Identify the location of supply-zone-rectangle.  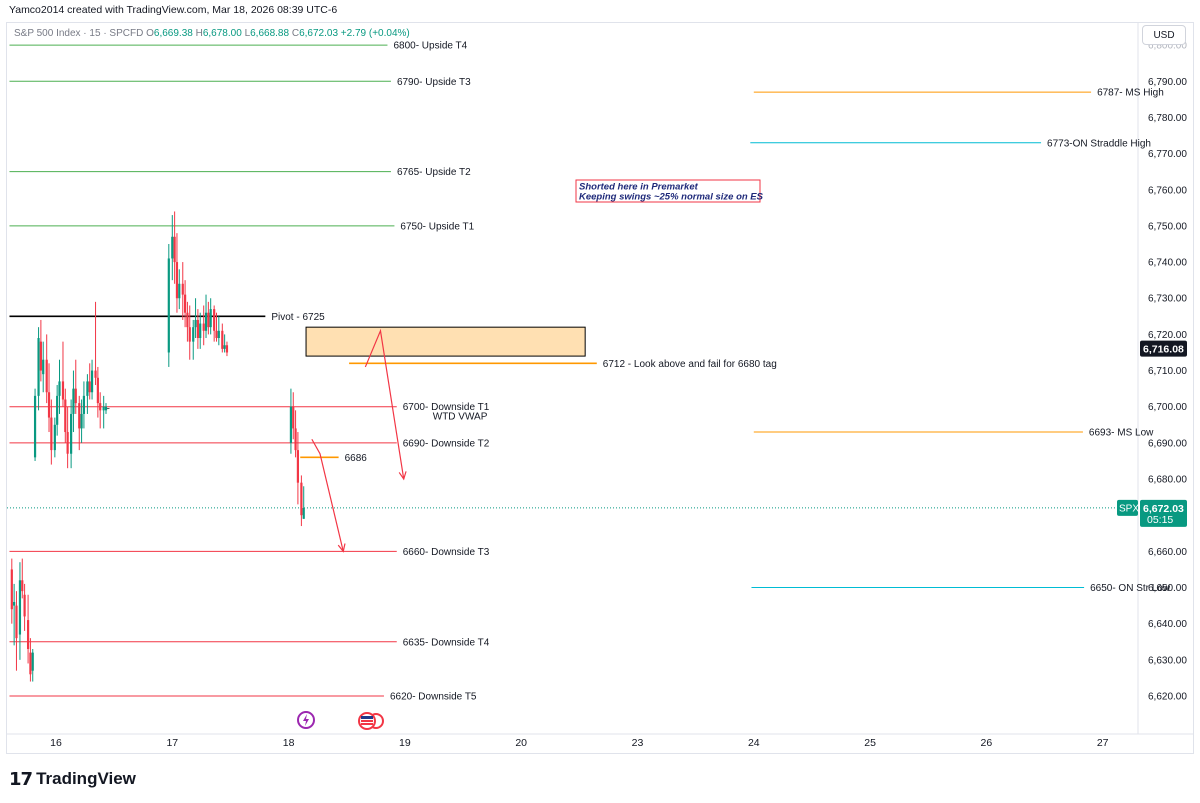
(445, 341).